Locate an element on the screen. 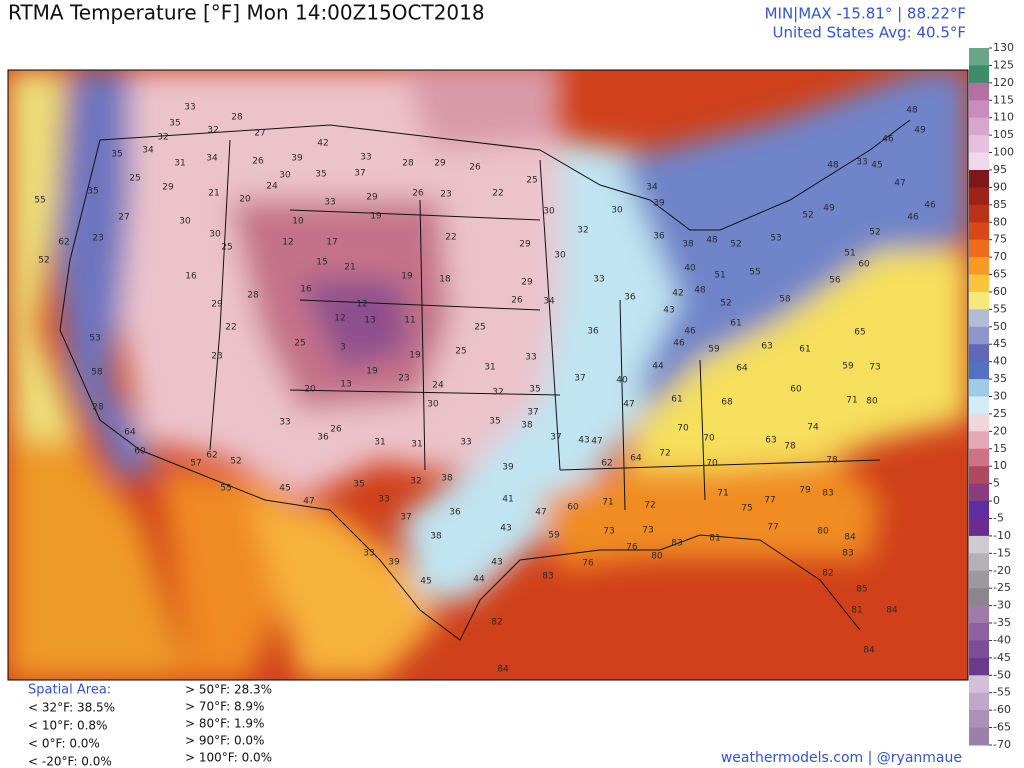 The height and width of the screenshot is (768, 1024). colorbar-label: -5 is located at coordinates (998, 517).